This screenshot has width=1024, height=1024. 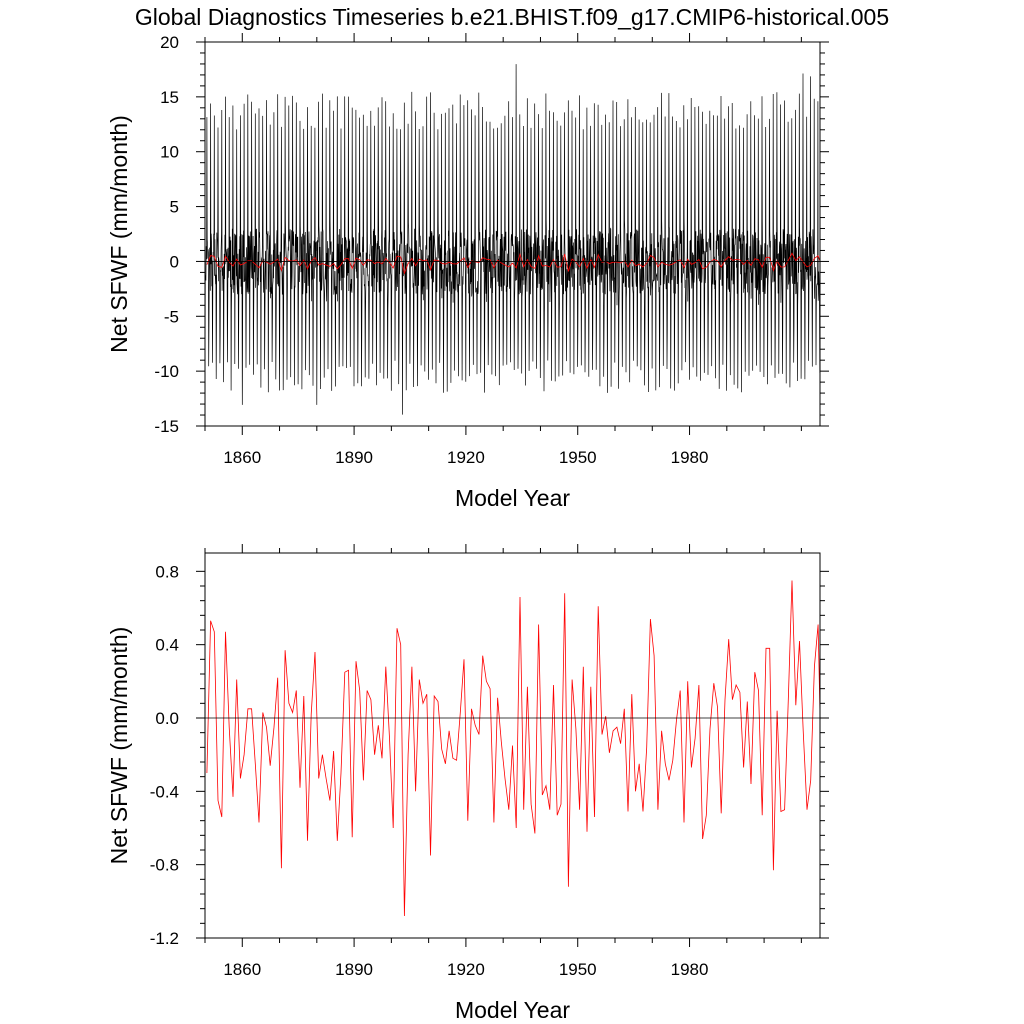 What do you see at coordinates (166, 371) in the screenshot?
I see `y-tick-label: -10` at bounding box center [166, 371].